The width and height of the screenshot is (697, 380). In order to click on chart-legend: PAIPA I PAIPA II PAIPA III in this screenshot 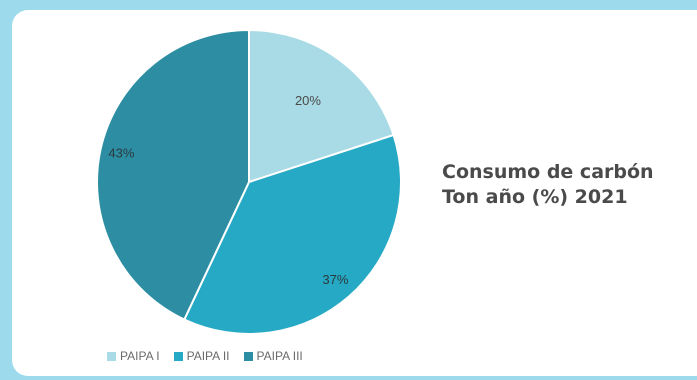, I will do `click(205, 356)`.